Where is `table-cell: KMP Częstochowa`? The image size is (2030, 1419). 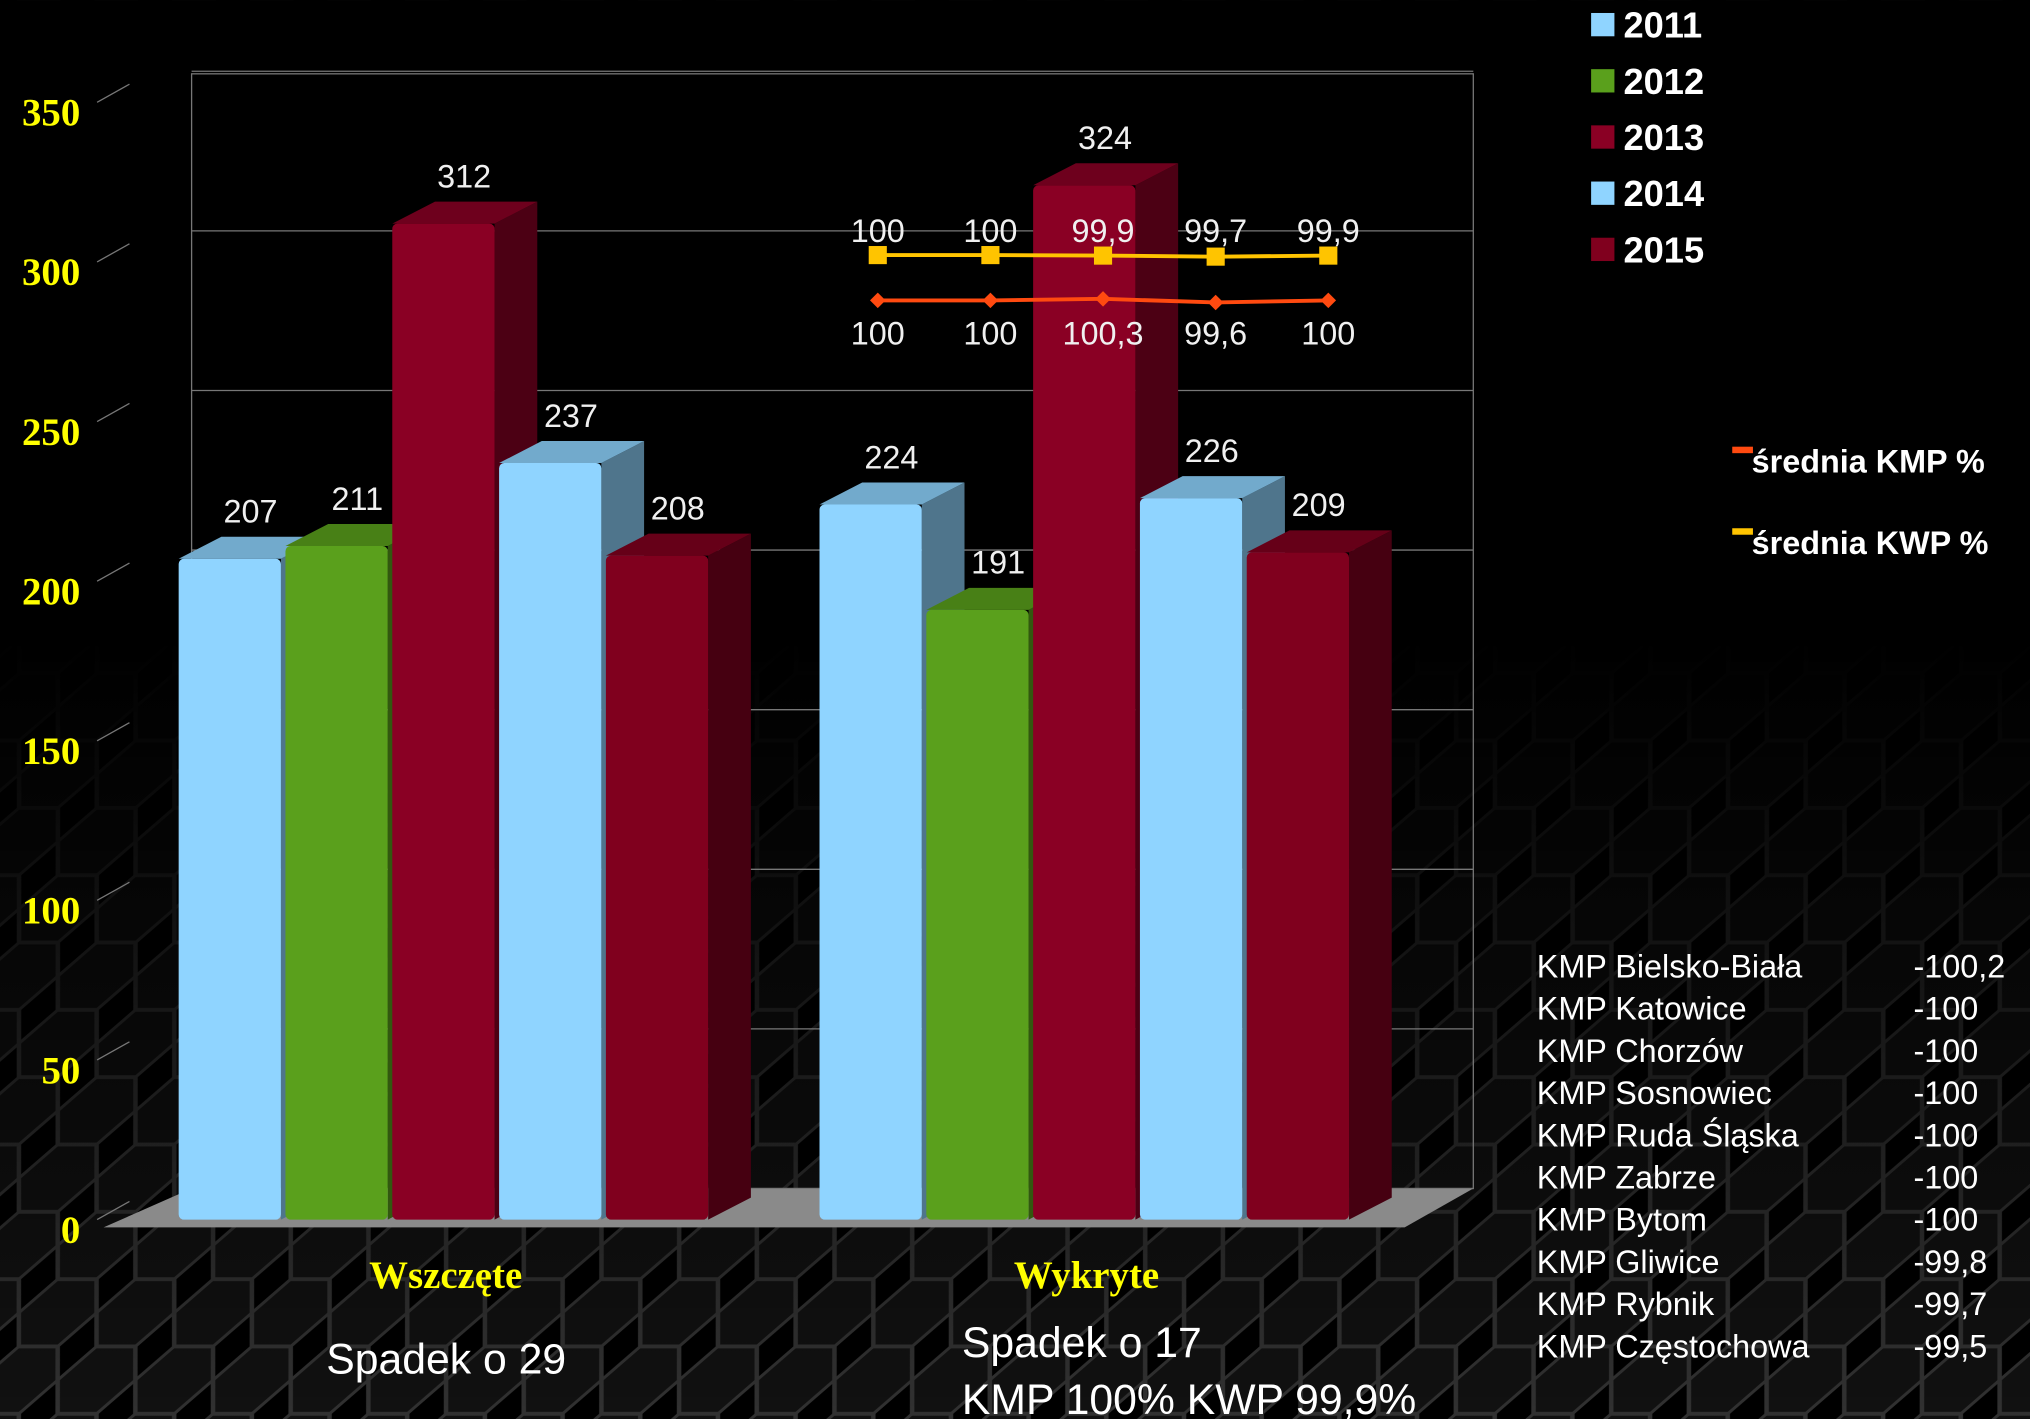
table-cell: KMP Częstochowa is located at coordinates (1673, 1346).